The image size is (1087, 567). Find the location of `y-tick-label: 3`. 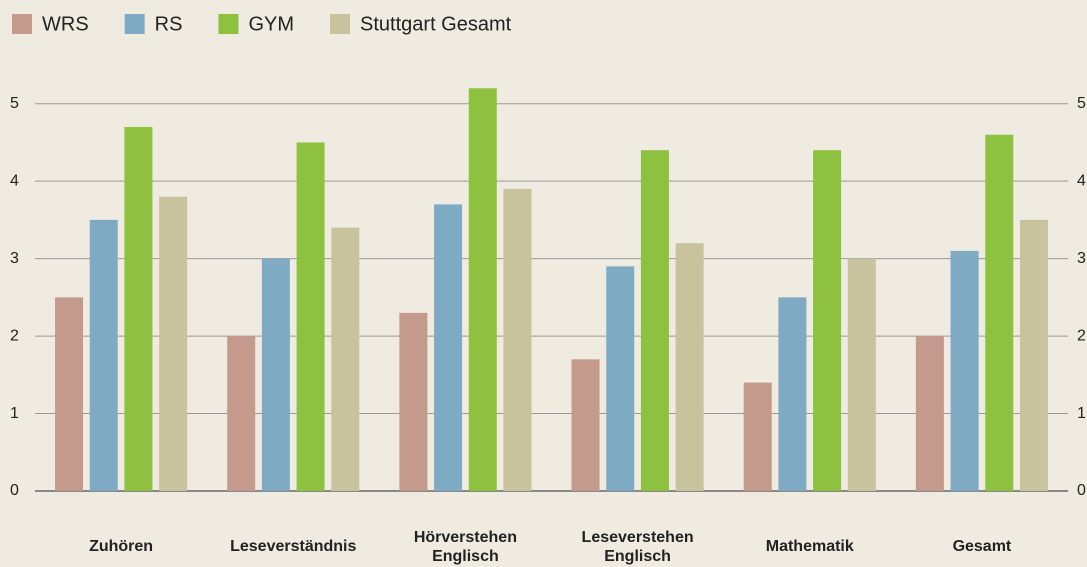

y-tick-label: 3 is located at coordinates (14, 258).